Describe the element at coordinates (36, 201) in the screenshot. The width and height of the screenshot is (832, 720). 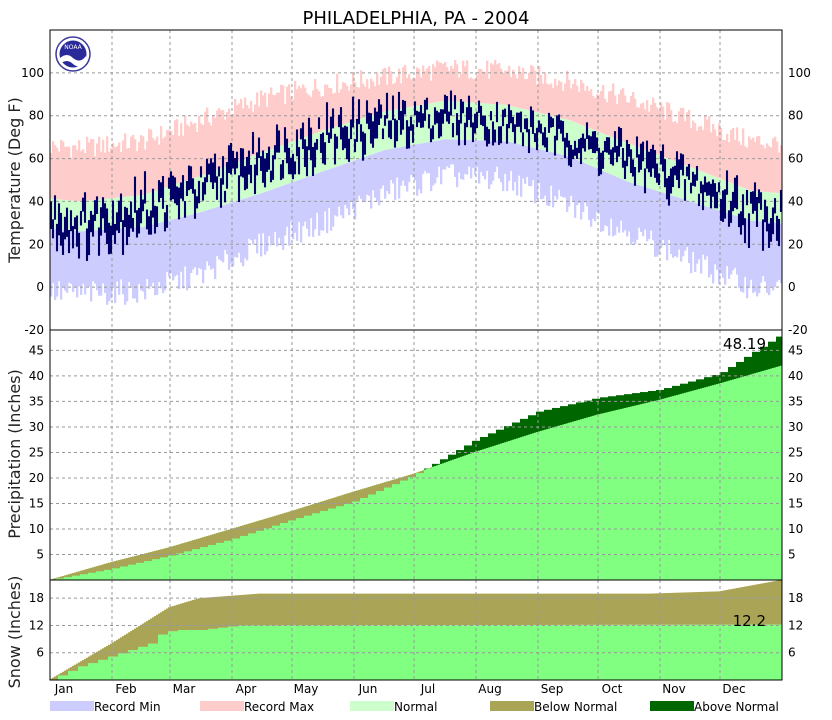
I see `y-tick-label-left: 40` at that location.